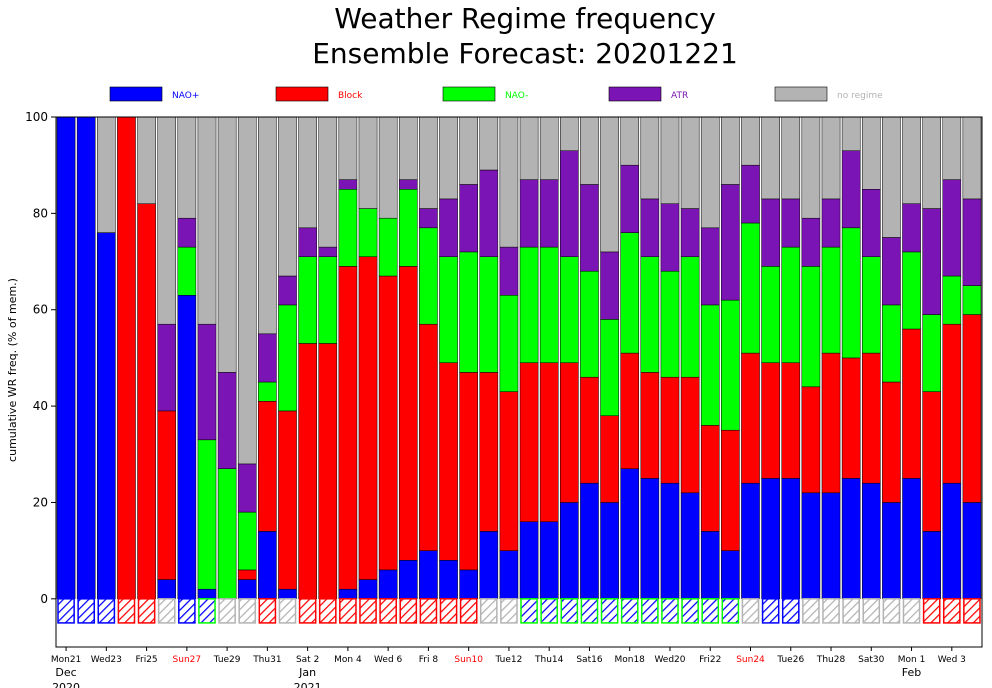 Image resolution: width=992 pixels, height=688 pixels. I want to click on x-tick-label: Wed 3, so click(952, 660).